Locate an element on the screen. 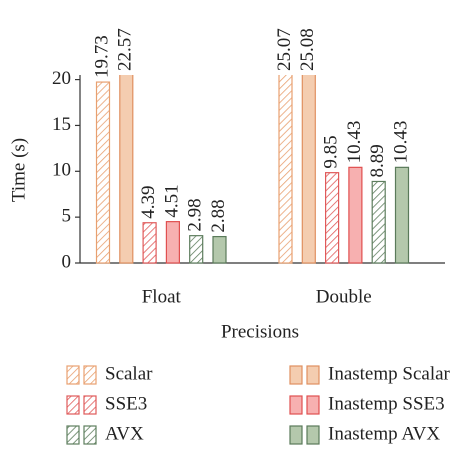 The height and width of the screenshot is (474, 474). value-label: 4.51 is located at coordinates (171, 200).